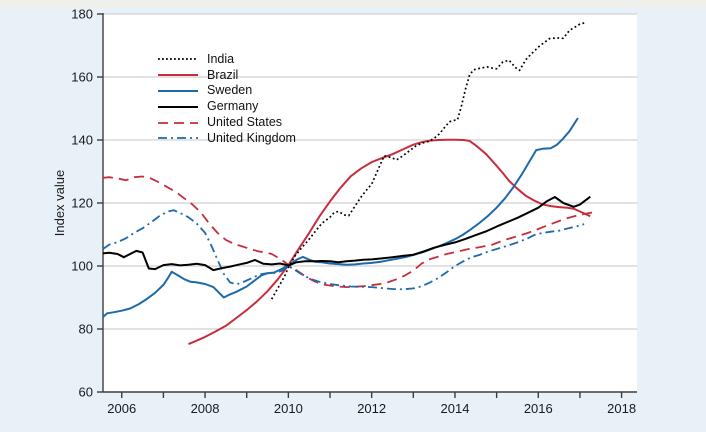 This screenshot has height=432, width=706. I want to click on legend-item-united-kingdom: United Kingdom, so click(226, 138).